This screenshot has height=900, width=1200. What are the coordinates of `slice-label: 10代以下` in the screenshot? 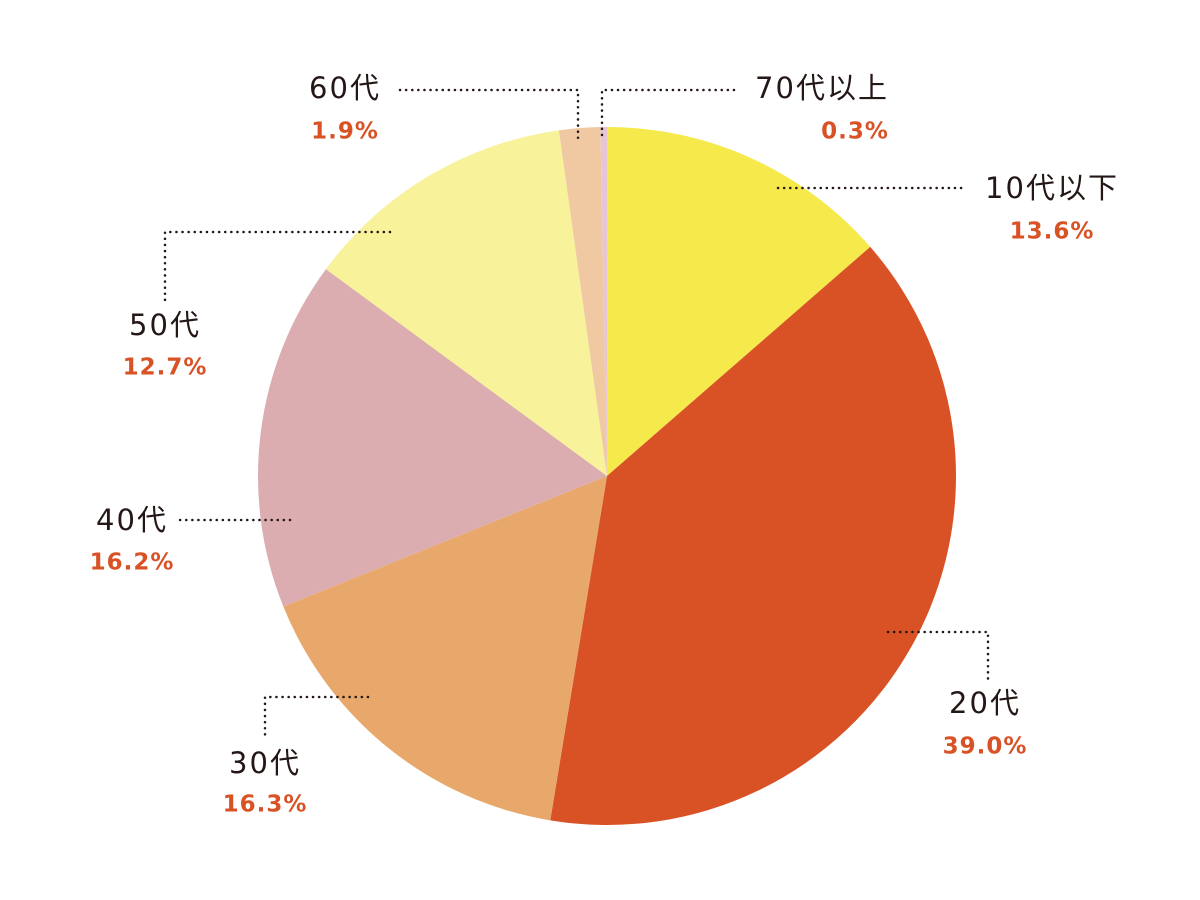 It's located at (1052, 188).